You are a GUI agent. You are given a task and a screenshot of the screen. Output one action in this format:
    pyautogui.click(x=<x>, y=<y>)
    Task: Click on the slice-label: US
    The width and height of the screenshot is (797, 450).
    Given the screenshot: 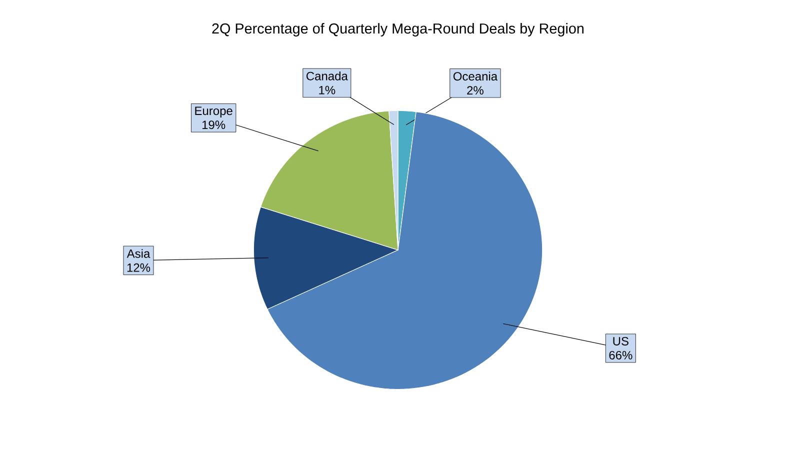 What is the action you would take?
    pyautogui.click(x=620, y=341)
    